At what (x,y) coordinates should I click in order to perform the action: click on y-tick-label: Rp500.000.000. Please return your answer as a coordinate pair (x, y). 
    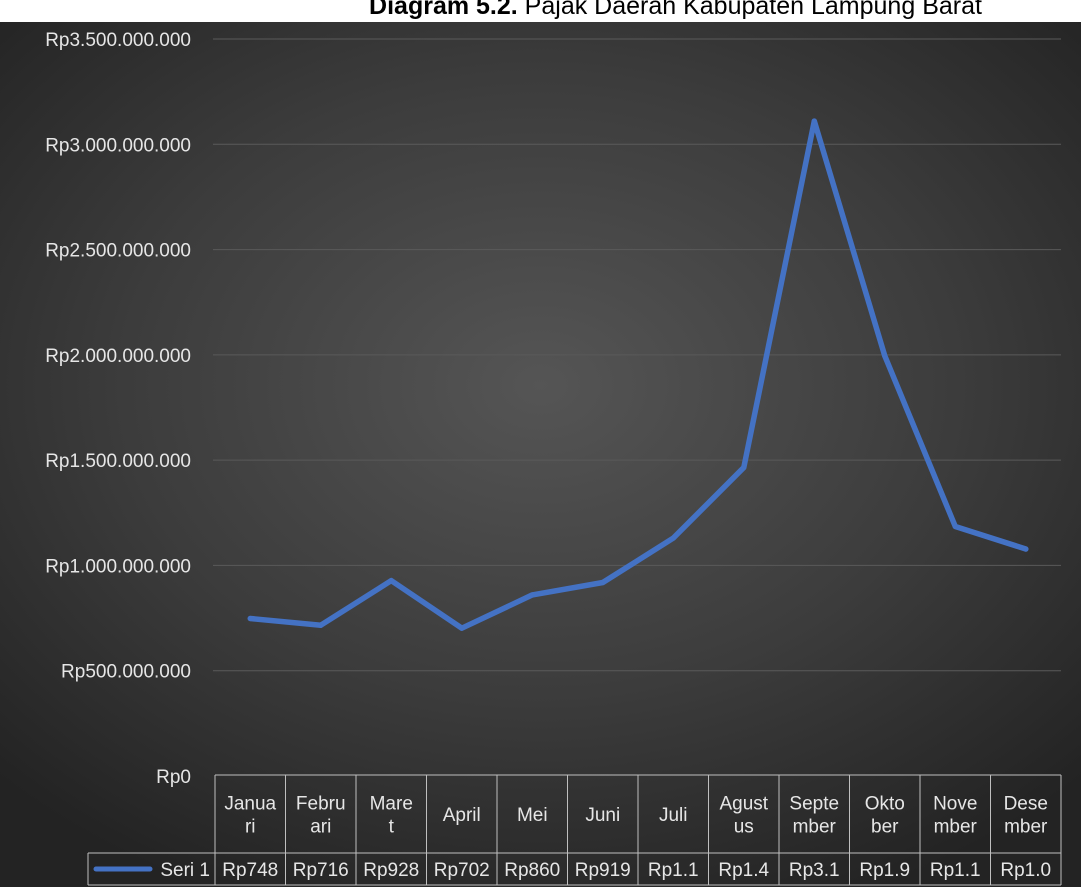
    Looking at the image, I should click on (126, 672).